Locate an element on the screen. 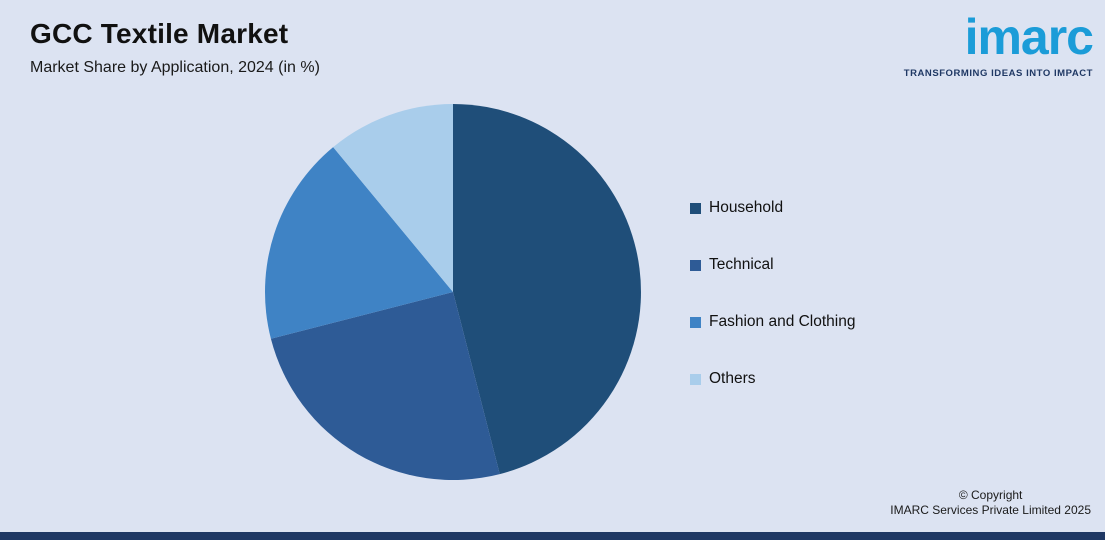 The image size is (1105, 540). chart-title: GCC Textile Market is located at coordinates (159, 33).